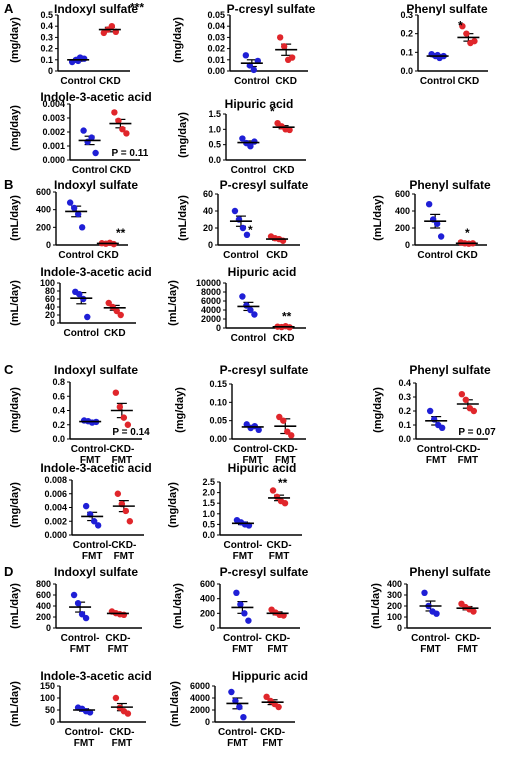  Describe the element at coordinates (46, 15) in the screenshot. I see `y-tick-label: 0.5` at that location.